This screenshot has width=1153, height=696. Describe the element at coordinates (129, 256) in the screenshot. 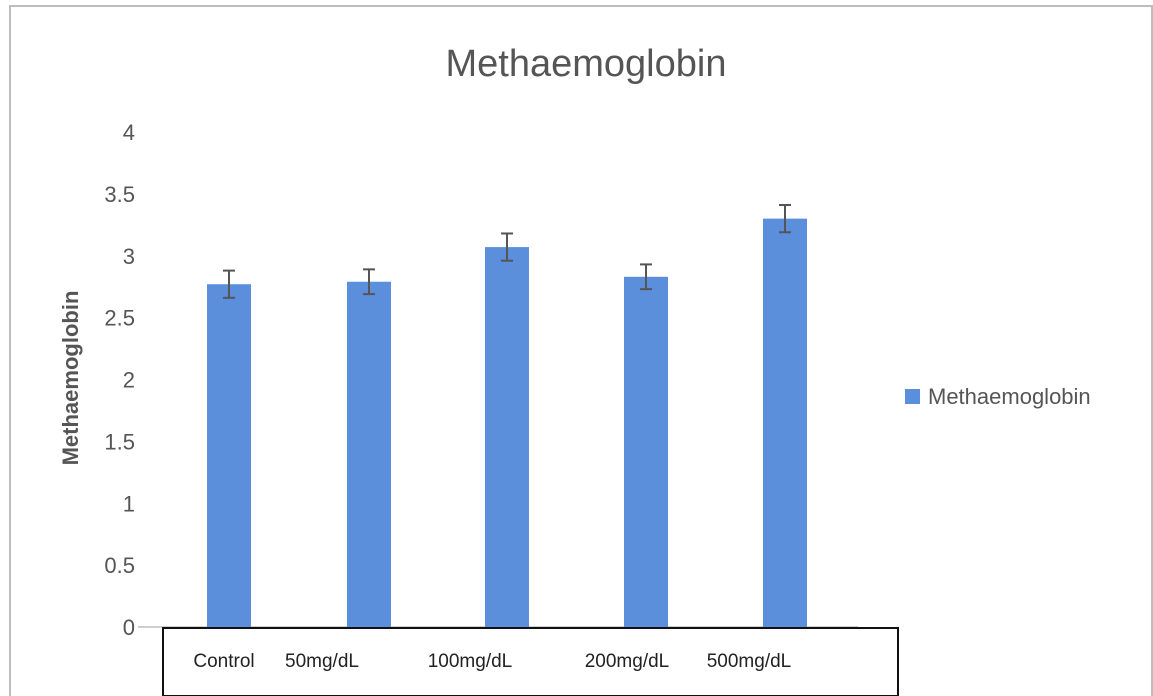

I see `y-tick-label: 3` at that location.